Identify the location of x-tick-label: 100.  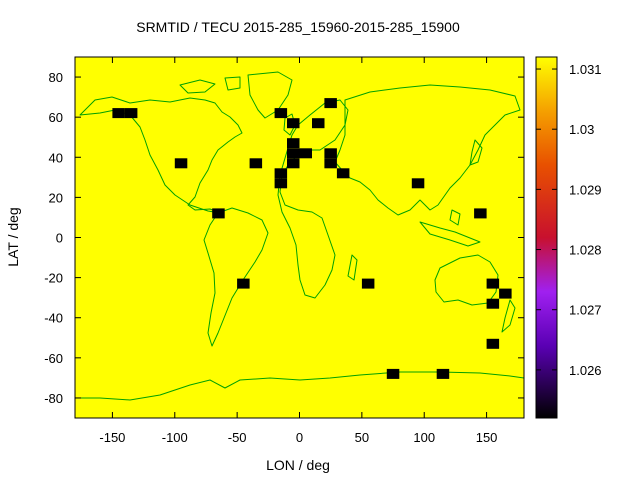
(424, 437).